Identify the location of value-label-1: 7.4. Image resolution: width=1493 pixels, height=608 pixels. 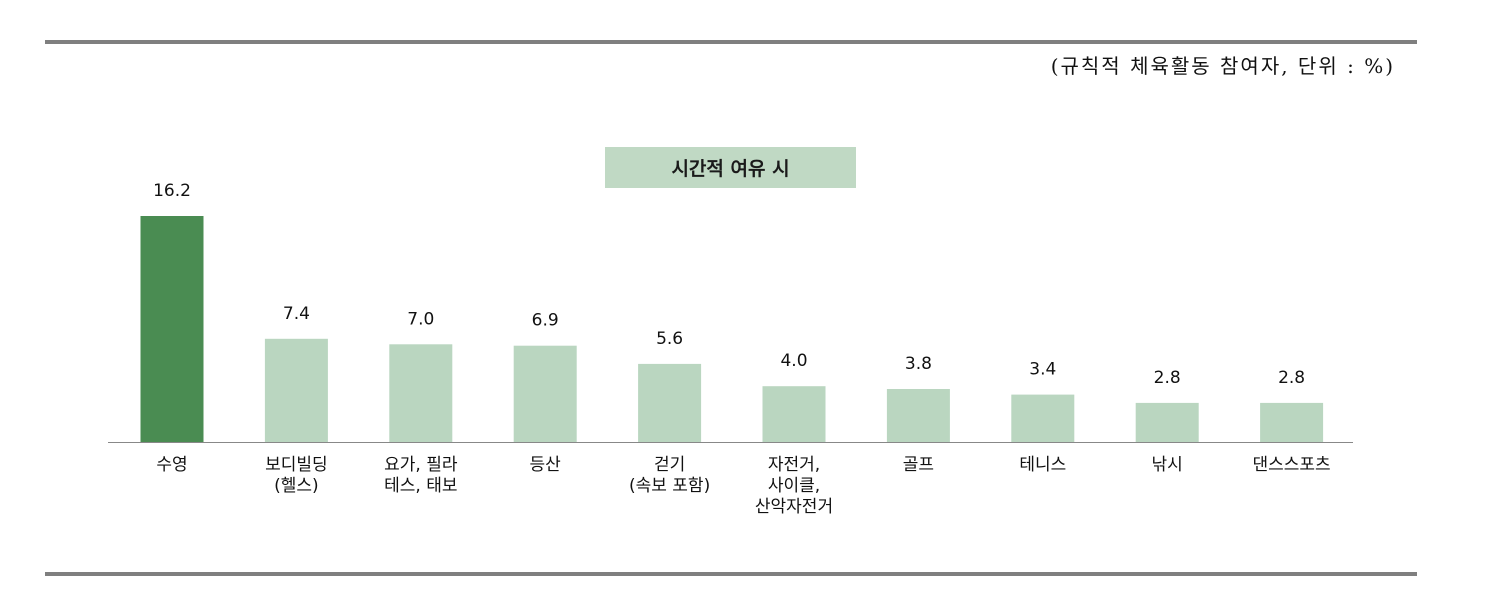
(296, 314).